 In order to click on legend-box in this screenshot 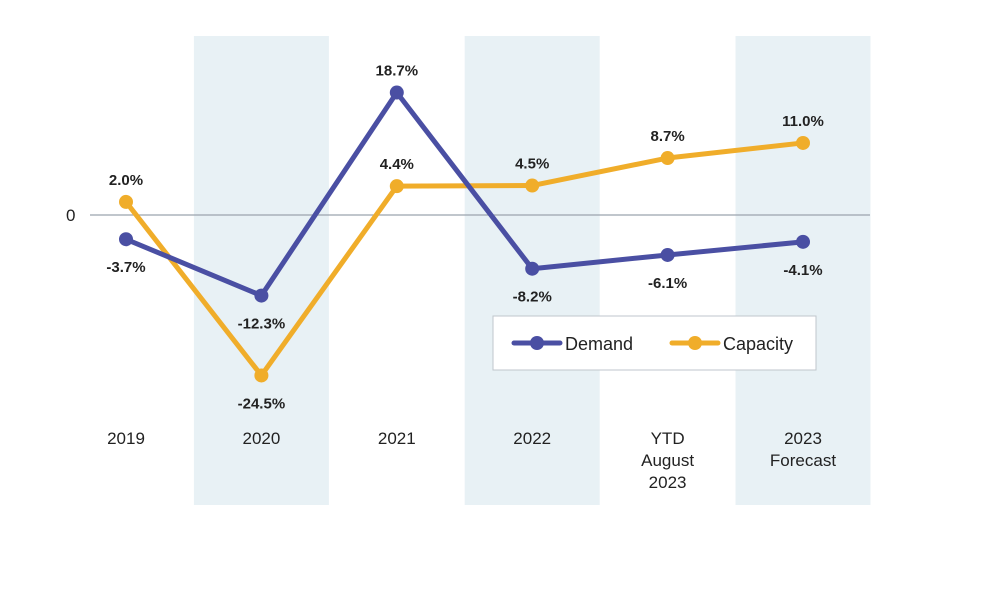, I will do `click(654, 343)`.